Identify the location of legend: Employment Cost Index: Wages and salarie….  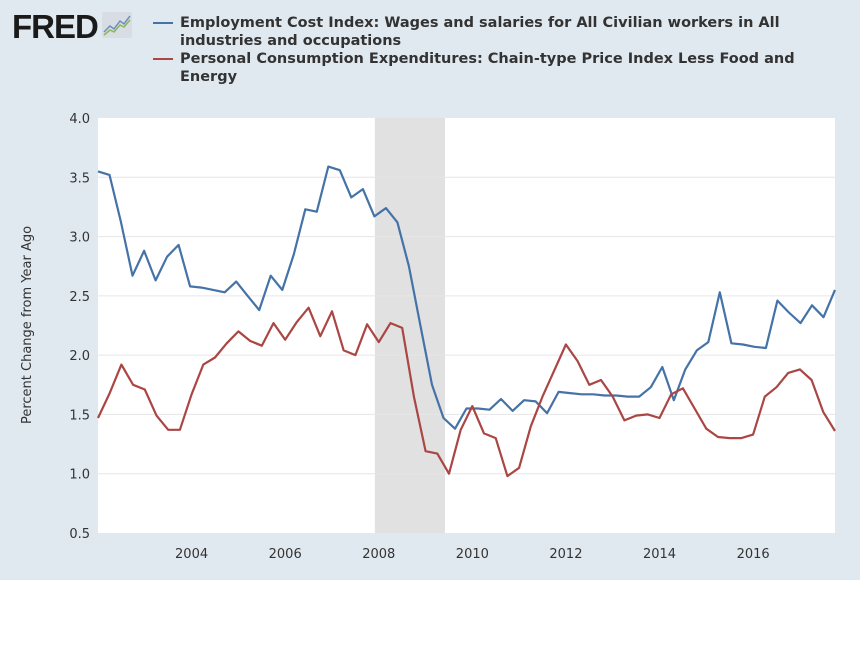
(503, 50).